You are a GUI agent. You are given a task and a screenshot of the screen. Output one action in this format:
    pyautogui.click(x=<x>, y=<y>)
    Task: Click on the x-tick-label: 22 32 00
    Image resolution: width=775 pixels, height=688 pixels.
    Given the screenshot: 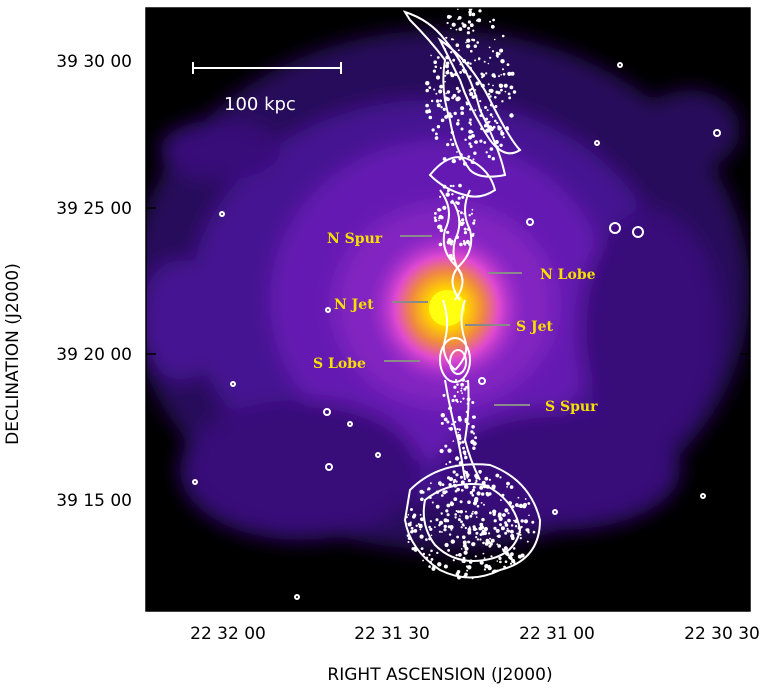 What is the action you would take?
    pyautogui.click(x=228, y=634)
    